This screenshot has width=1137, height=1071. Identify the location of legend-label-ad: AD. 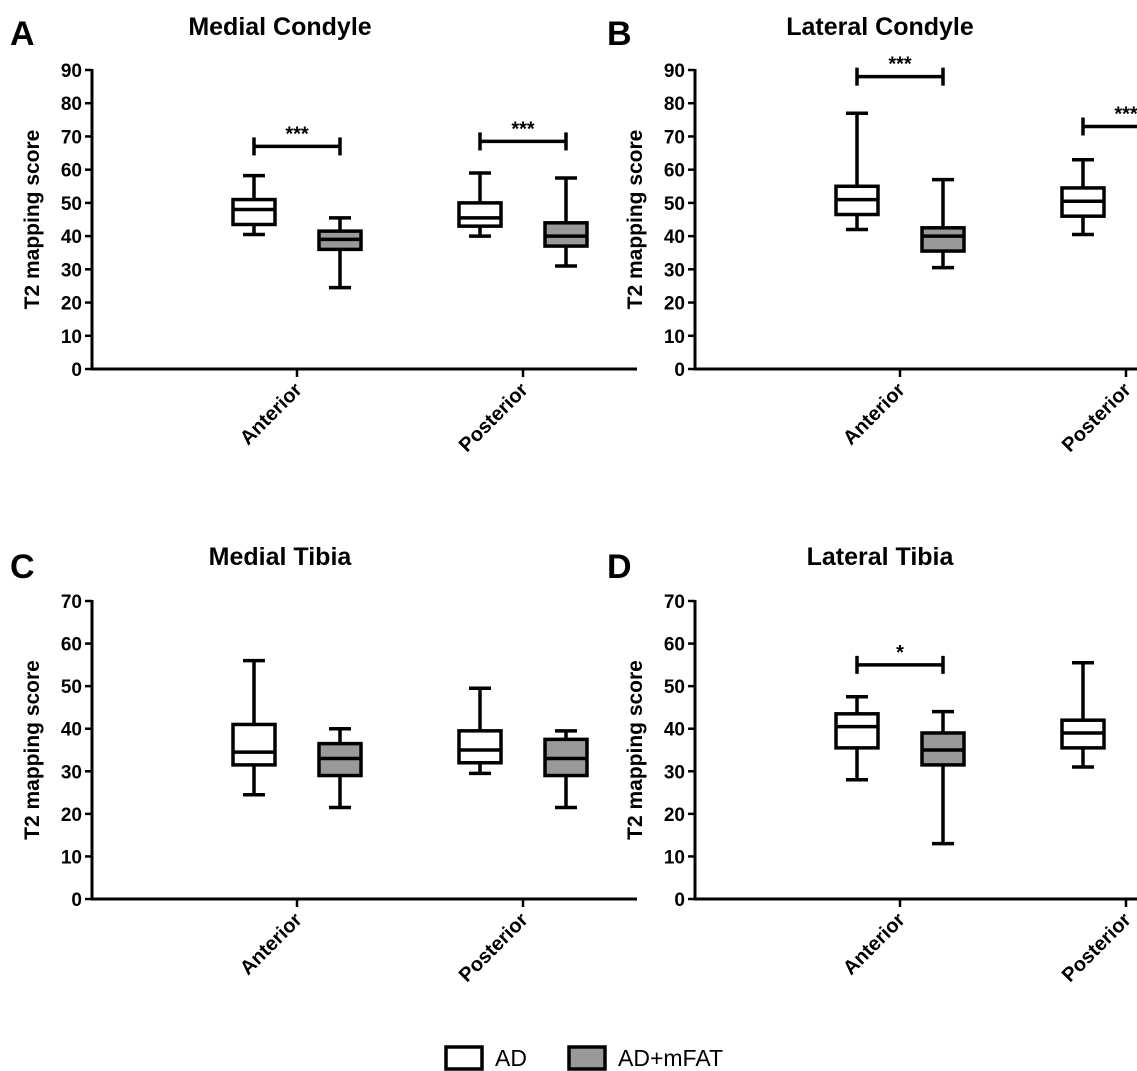
(511, 1058).